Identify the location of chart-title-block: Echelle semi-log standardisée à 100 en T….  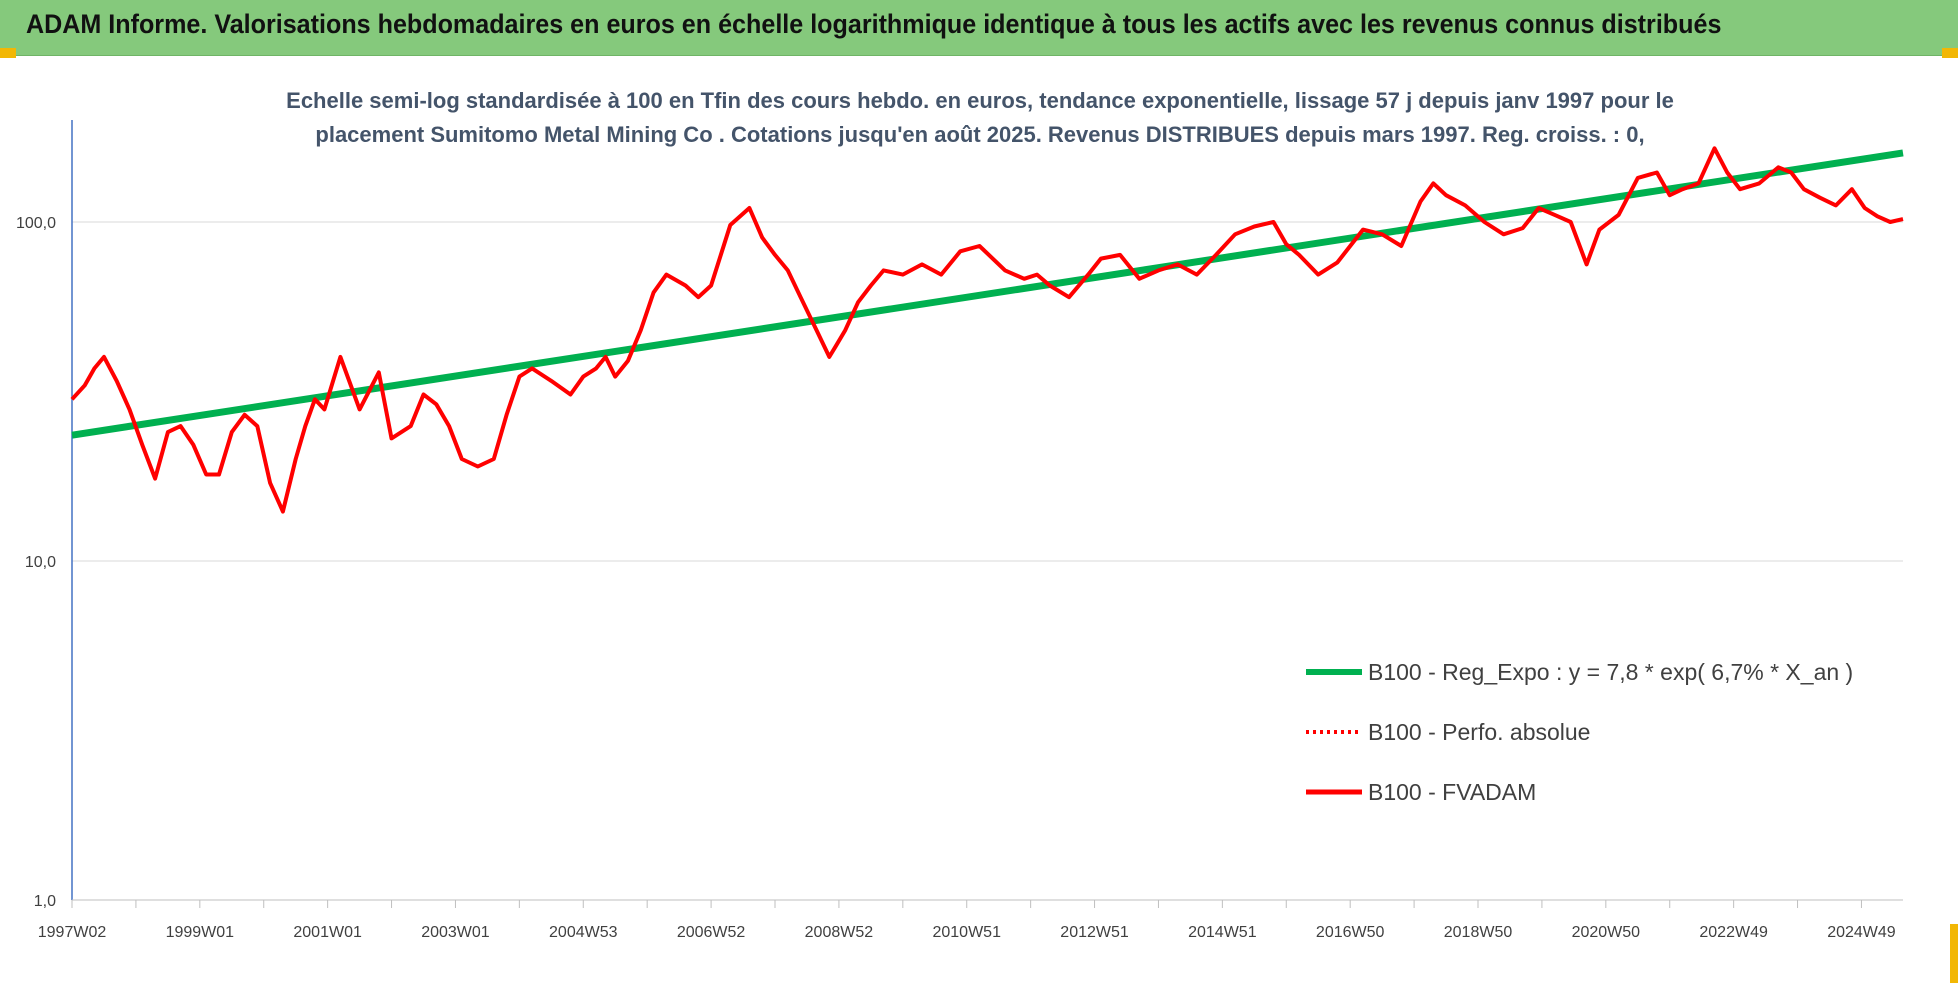
(980, 118).